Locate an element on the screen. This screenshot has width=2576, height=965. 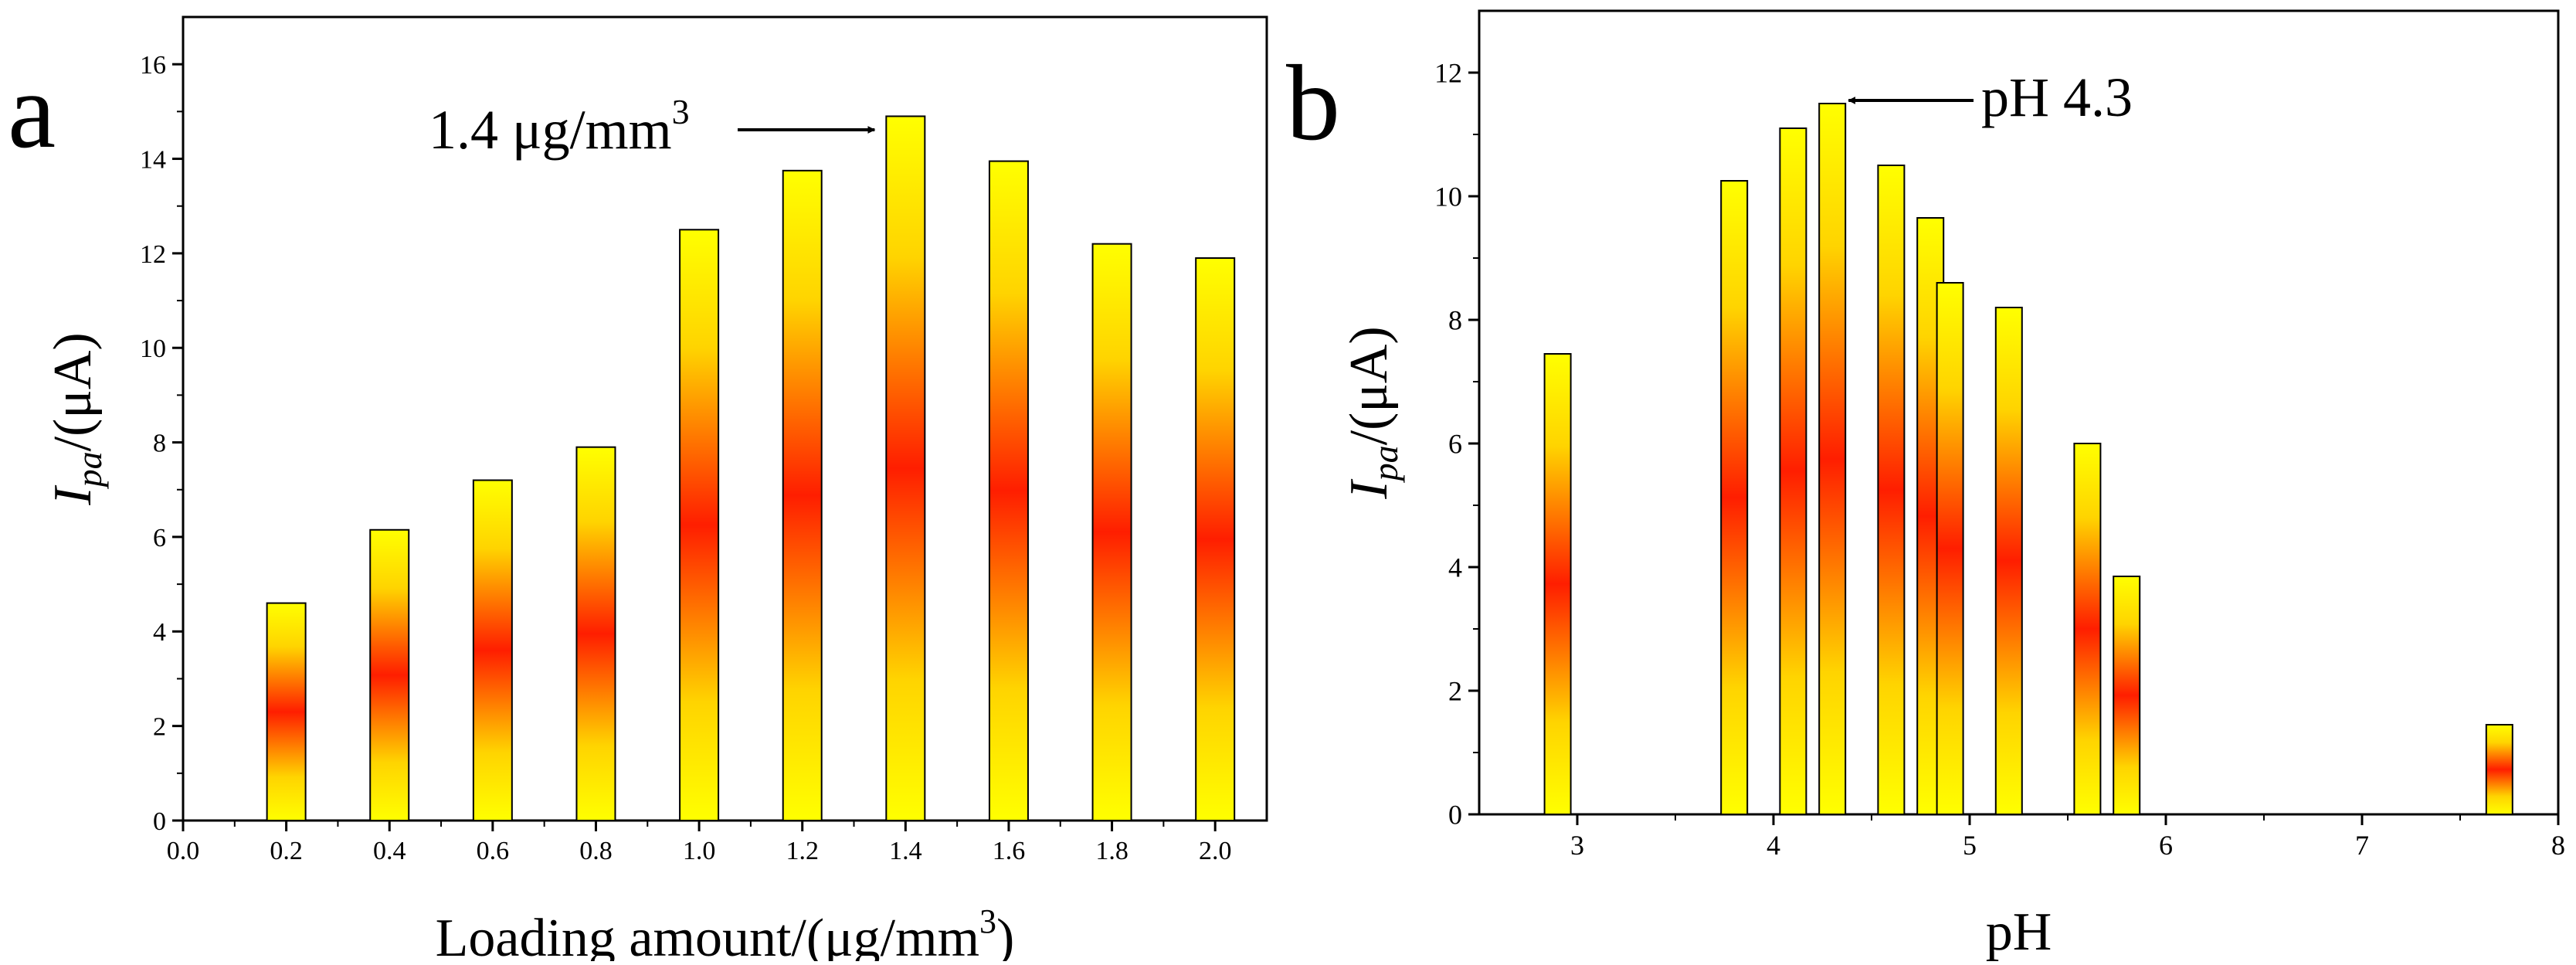
x-label-main: Loading amount/(μg/mm is located at coordinates (707, 935).